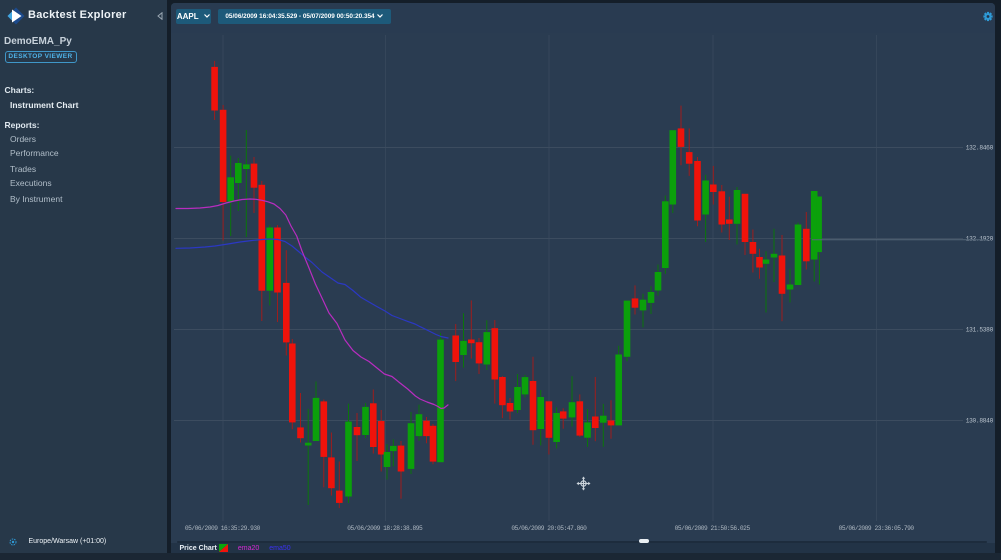 Image resolution: width=1001 pixels, height=560 pixels. What do you see at coordinates (980, 148) in the screenshot?
I see `svg-text: 132.8460` at bounding box center [980, 148].